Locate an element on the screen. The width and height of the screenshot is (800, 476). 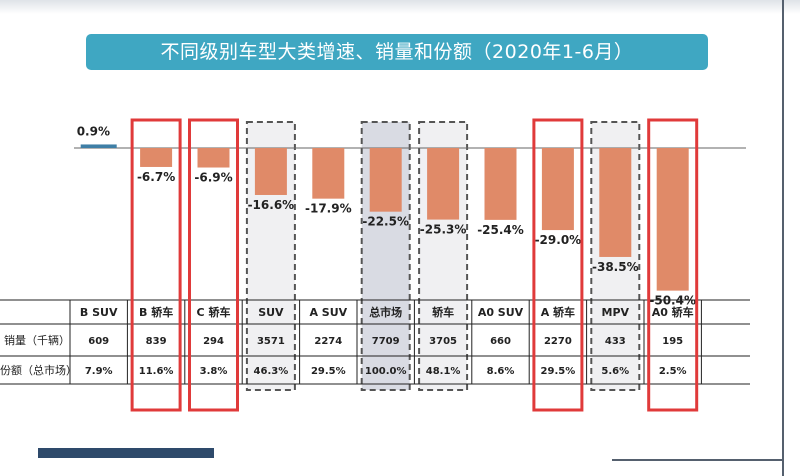
data-label: -16.6% is located at coordinates (271, 205).